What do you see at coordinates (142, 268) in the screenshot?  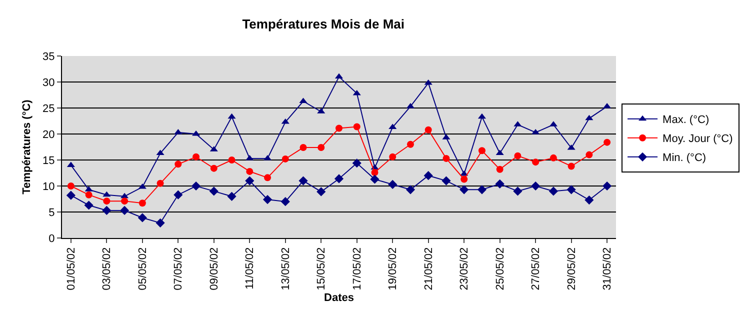 I see `x-tick-label: 05/05/02` at bounding box center [142, 268].